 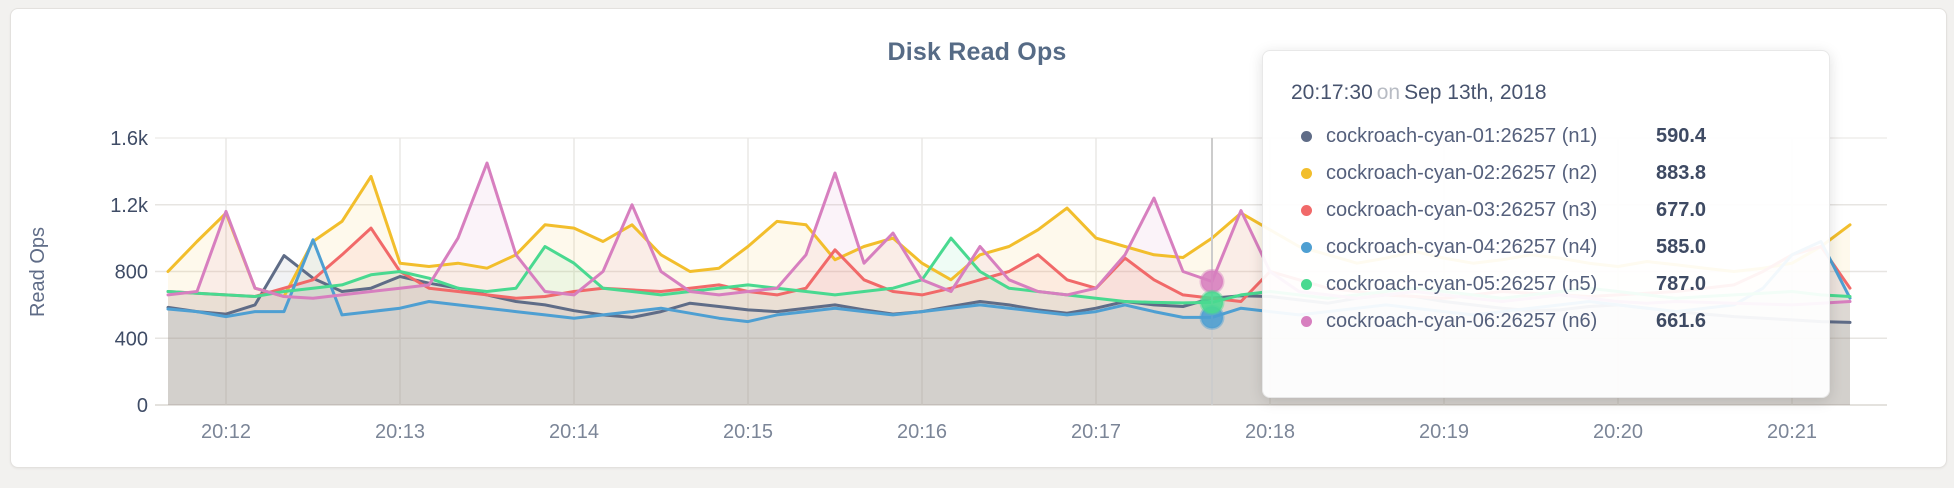 I want to click on tooltip-series-label: cockroach-cyan-03:26257 (n3), so click(x=1462, y=210).